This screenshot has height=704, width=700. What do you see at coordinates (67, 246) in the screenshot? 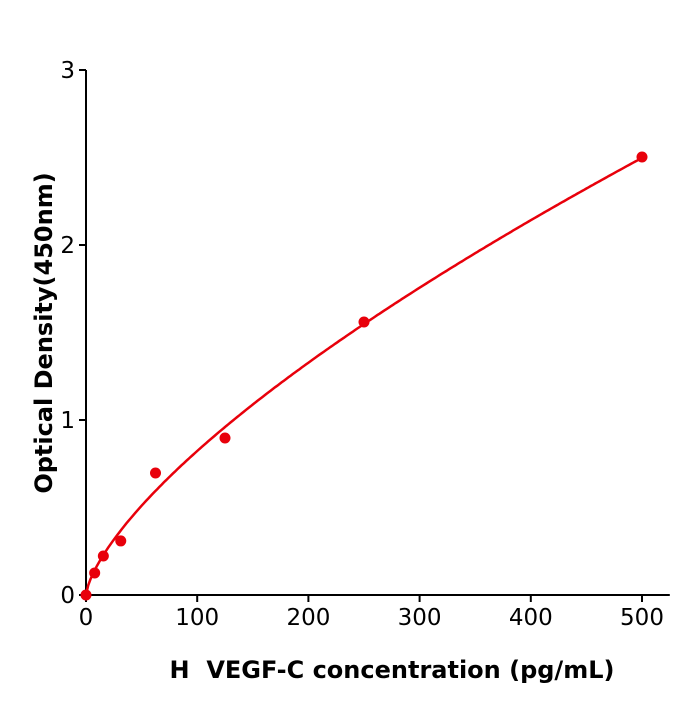
I see `y-tick-label: 2` at bounding box center [67, 246].